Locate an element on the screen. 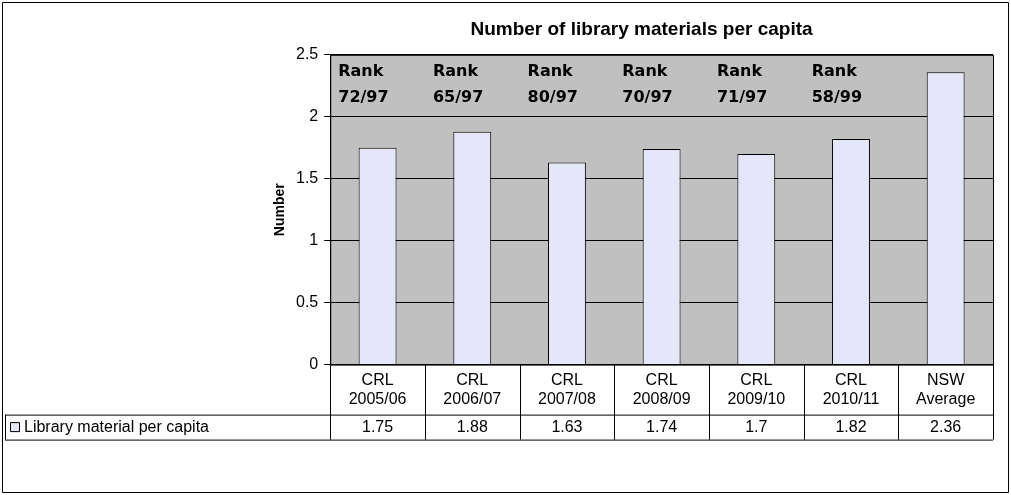 The image size is (1011, 495). annotation: Rank 65/97 is located at coordinates (458, 83).